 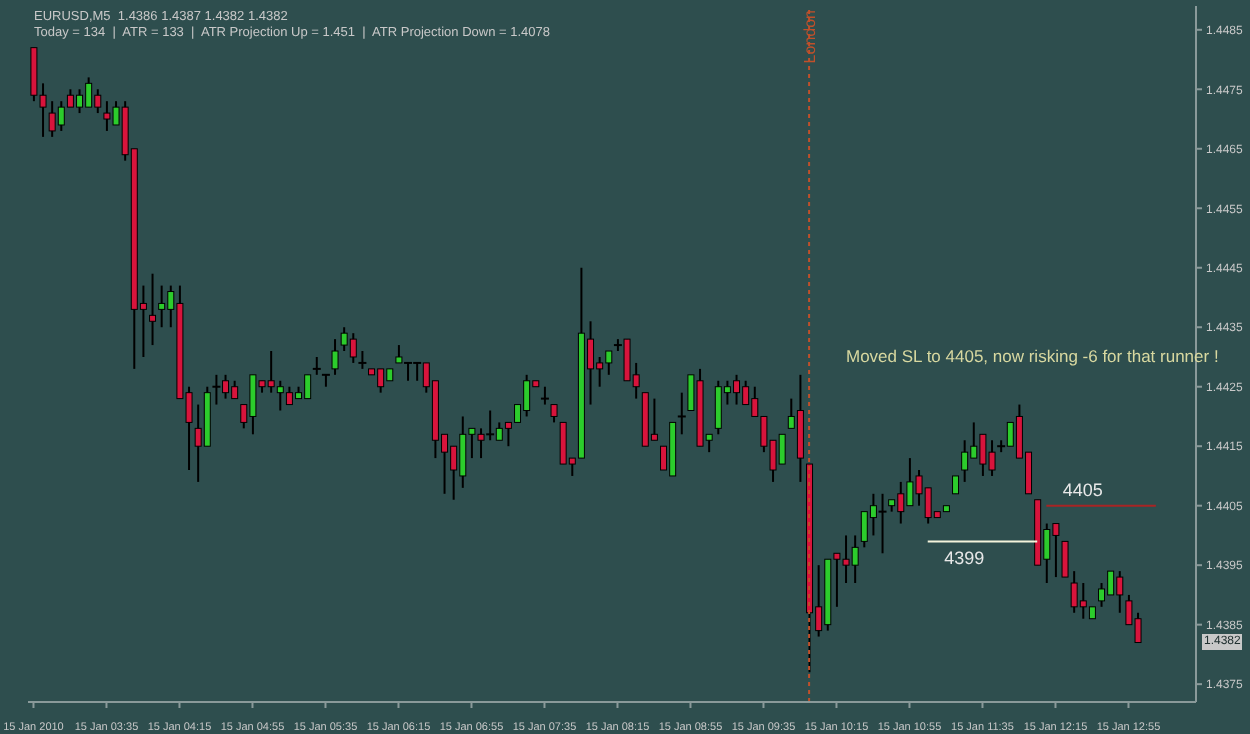 I want to click on annotation: 4405, so click(x=1082, y=489).